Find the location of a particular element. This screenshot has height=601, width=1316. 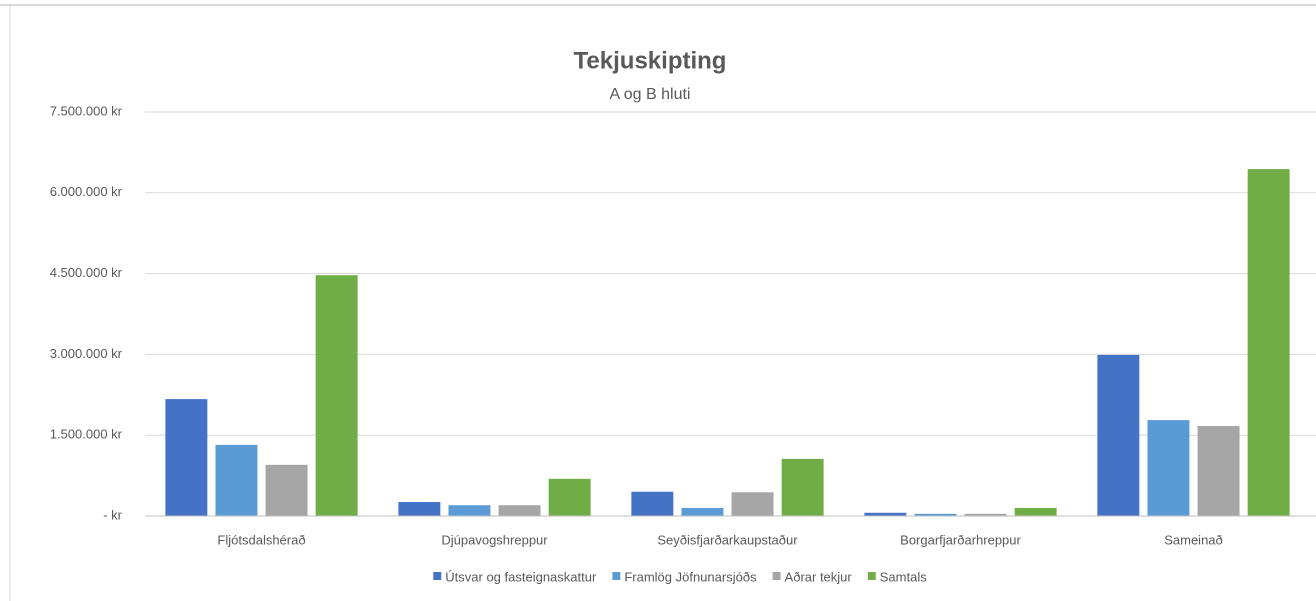

chart-subtitle: A og B hluti is located at coordinates (650, 94).